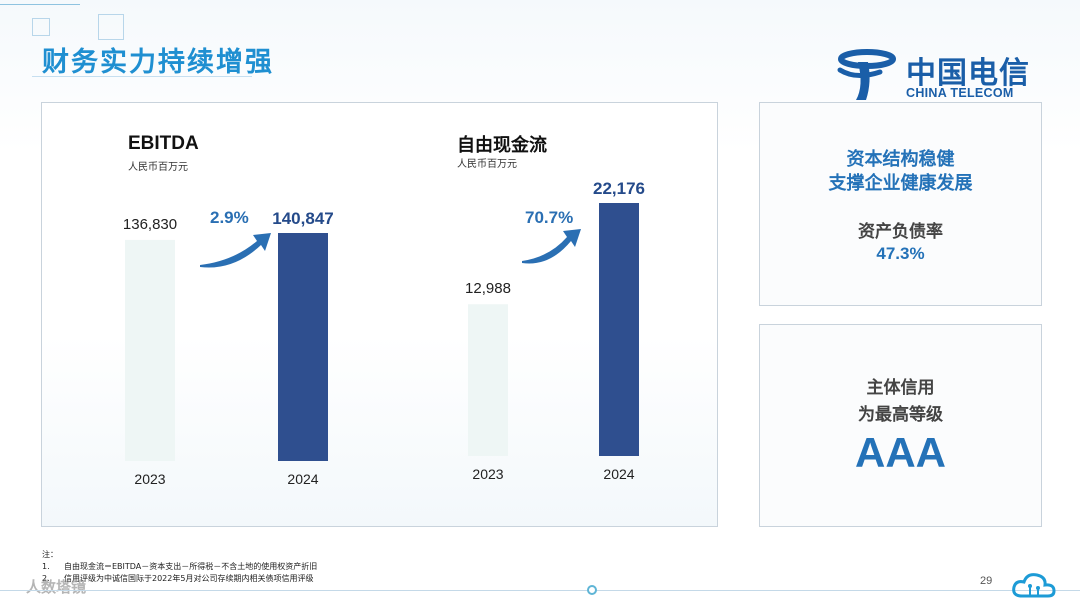 The image size is (1080, 608). Describe the element at coordinates (900, 183) in the screenshot. I see `capital-line2: 支撑企业健康发展` at that location.